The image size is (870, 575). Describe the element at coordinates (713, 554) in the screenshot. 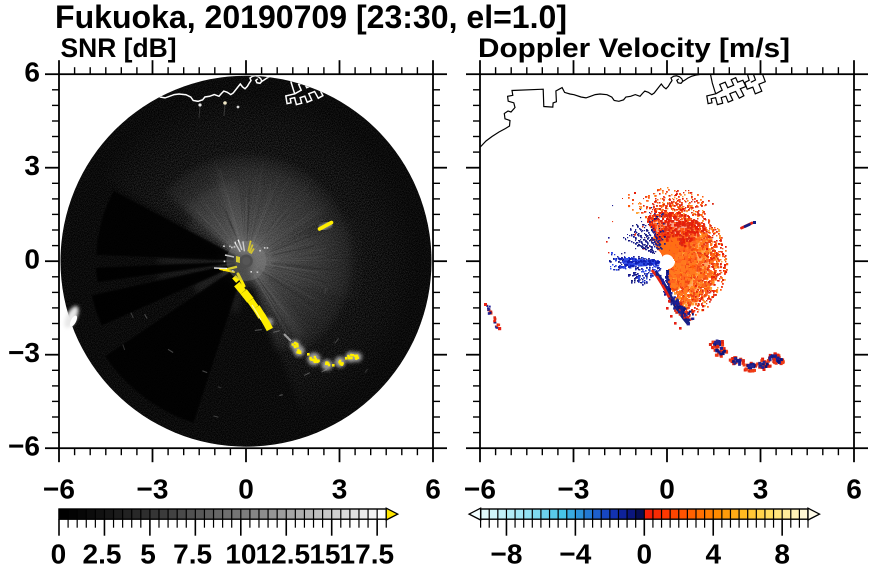

I see `svg-text: 4` at that location.